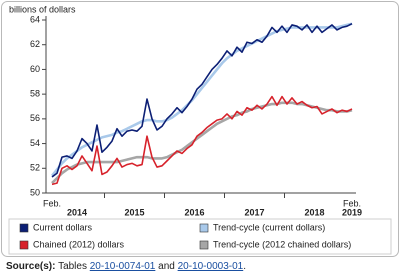  I want to click on source-prefix: Tables, so click(72, 266).